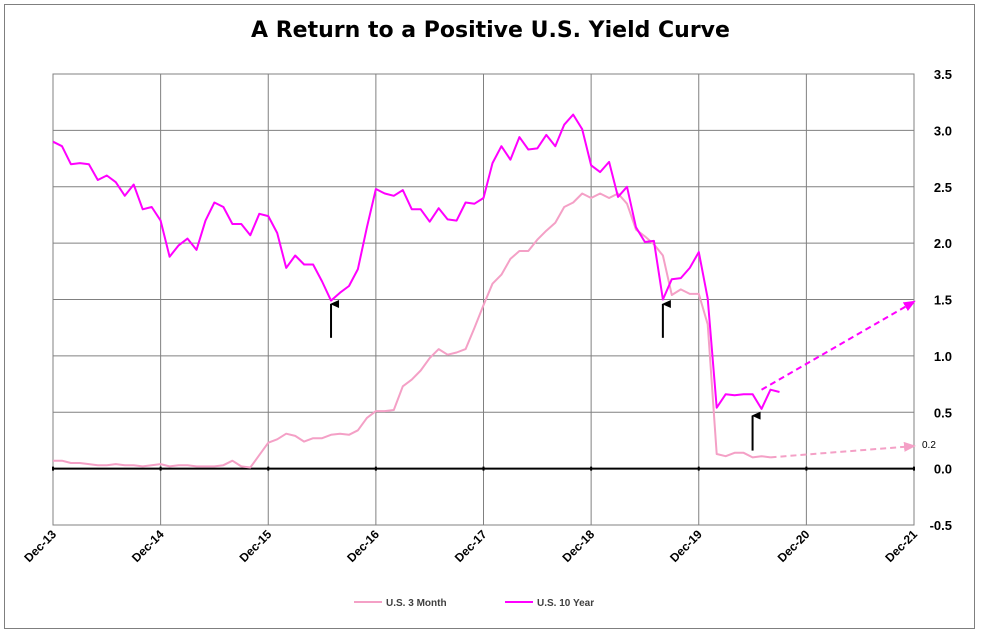  Describe the element at coordinates (256, 546) in the screenshot. I see `x-tick-label: Dec-15` at that location.